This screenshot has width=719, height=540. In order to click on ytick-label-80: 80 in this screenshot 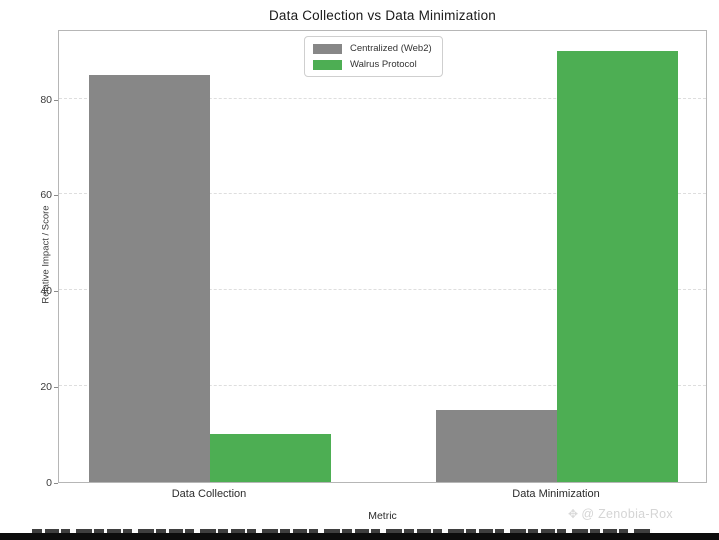, I will do `click(46, 99)`.